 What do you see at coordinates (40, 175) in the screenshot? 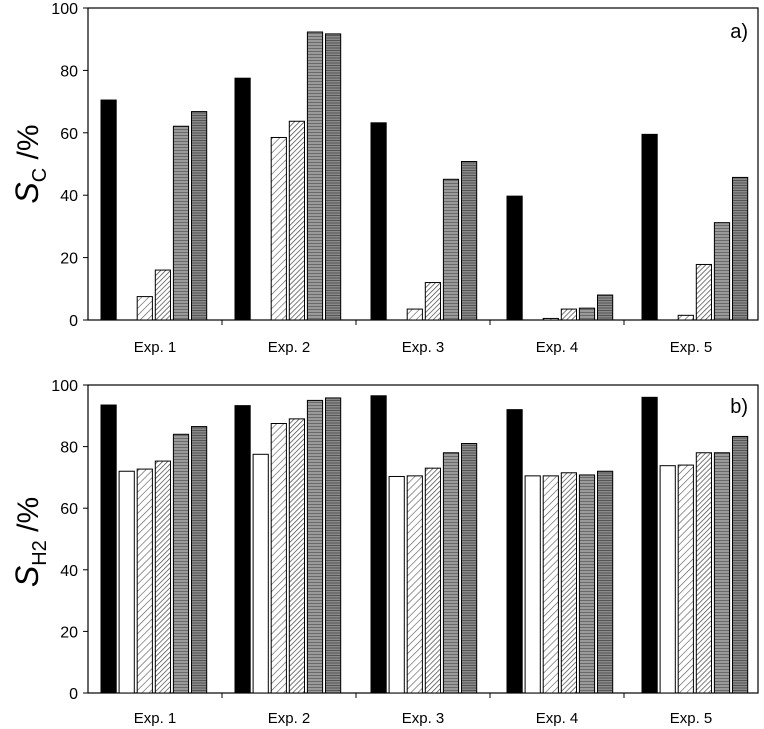
I see `y-axis-label-sub: C` at bounding box center [40, 175].